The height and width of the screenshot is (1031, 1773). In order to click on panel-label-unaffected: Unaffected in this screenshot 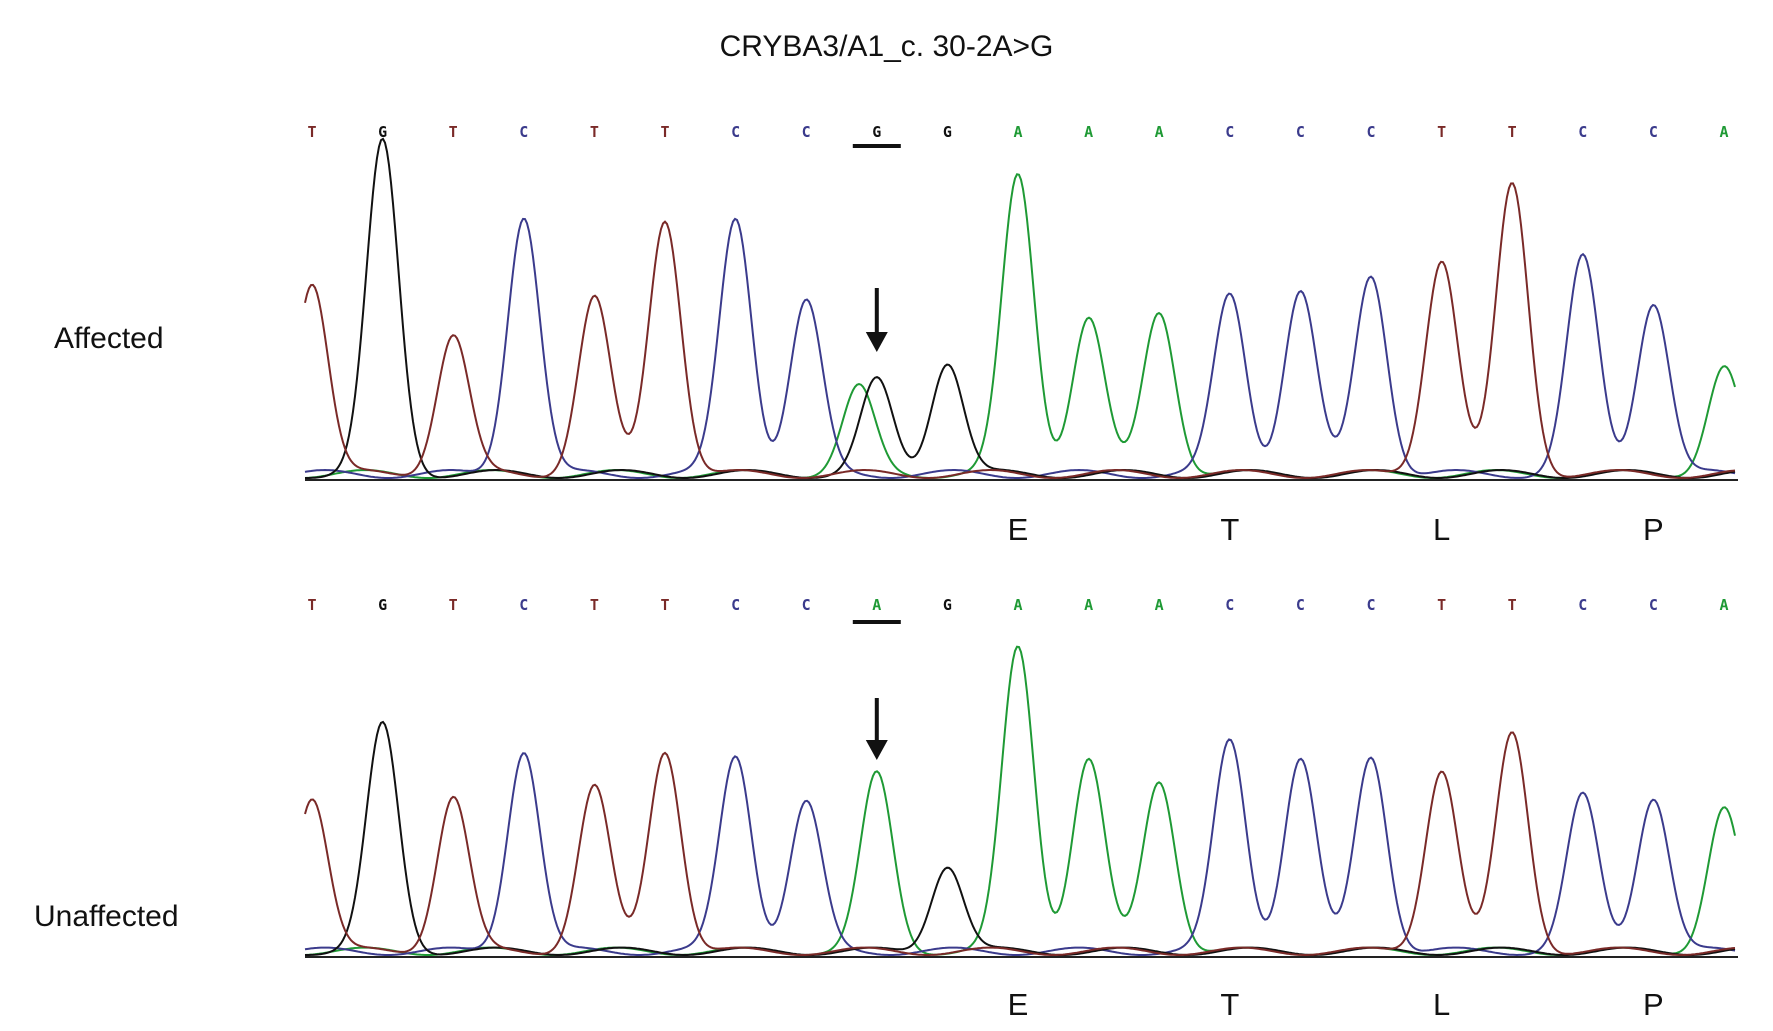, I will do `click(106, 916)`.